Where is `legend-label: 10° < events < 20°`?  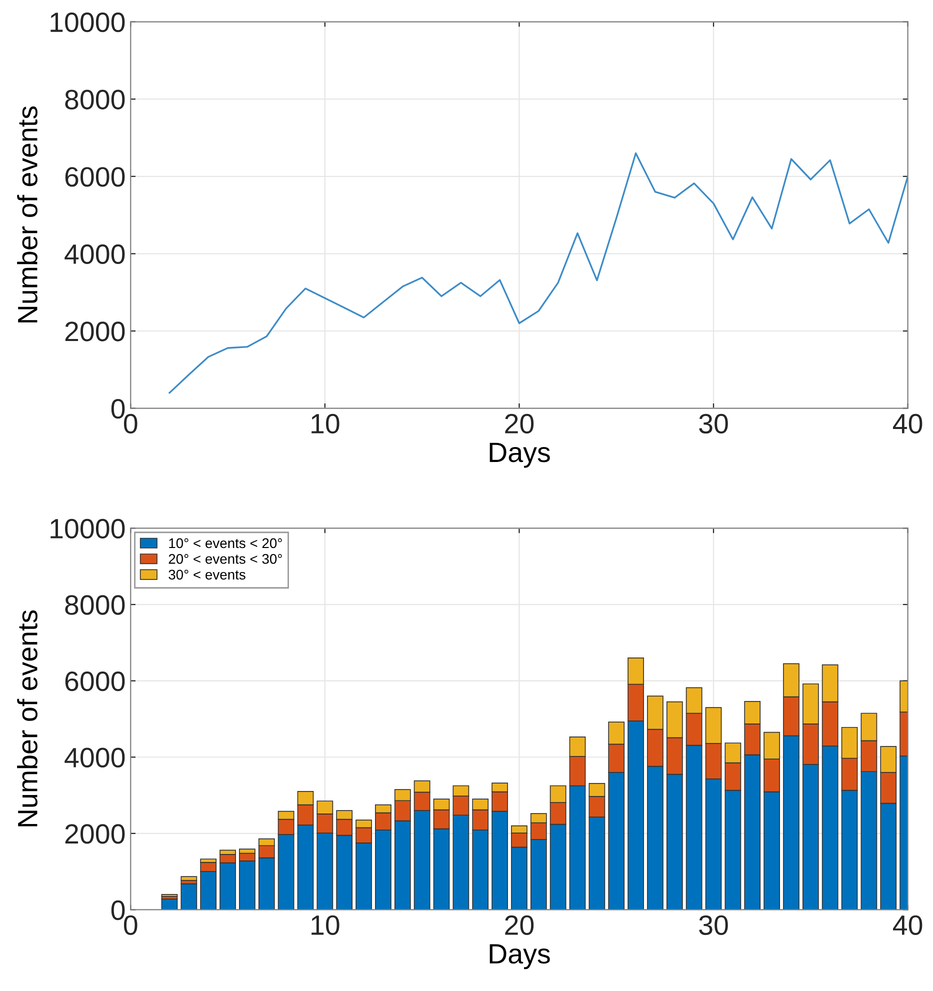
legend-label: 10° < events < 20° is located at coordinates (225, 543).